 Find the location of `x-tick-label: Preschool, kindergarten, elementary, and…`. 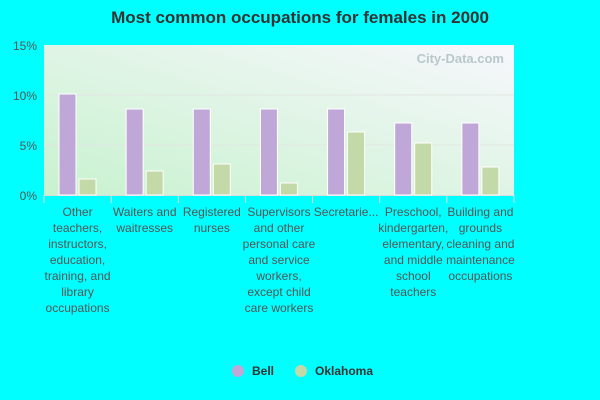

x-tick-label: Preschool, kindergarten, elementary, and… is located at coordinates (413, 252).